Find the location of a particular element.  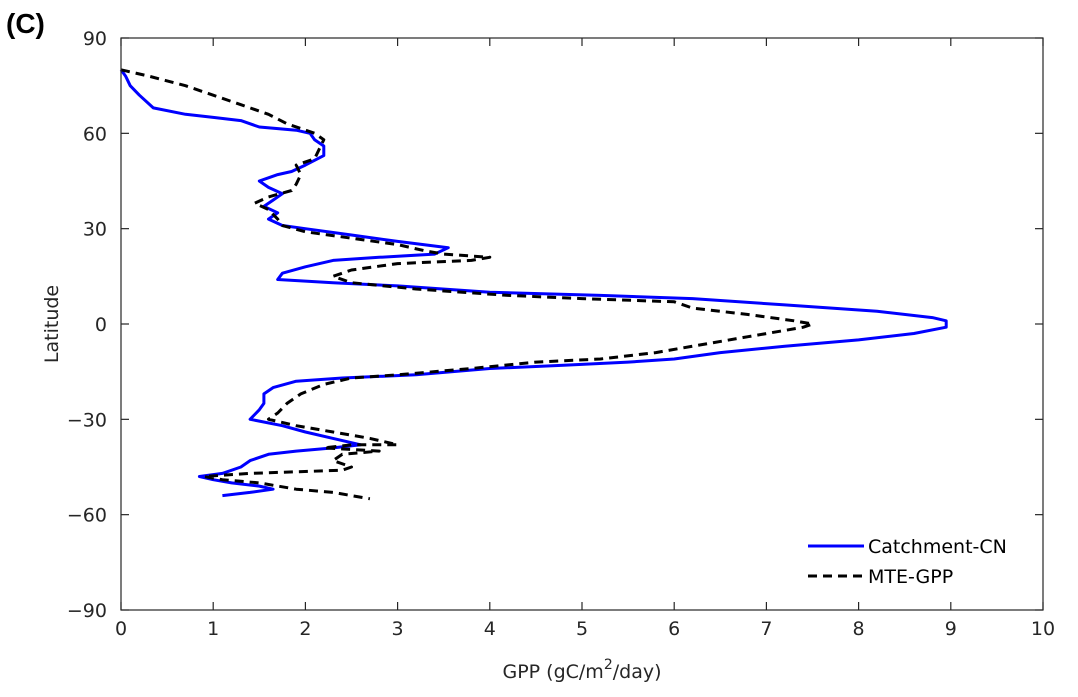

x-tick-label: 5 is located at coordinates (582, 629).